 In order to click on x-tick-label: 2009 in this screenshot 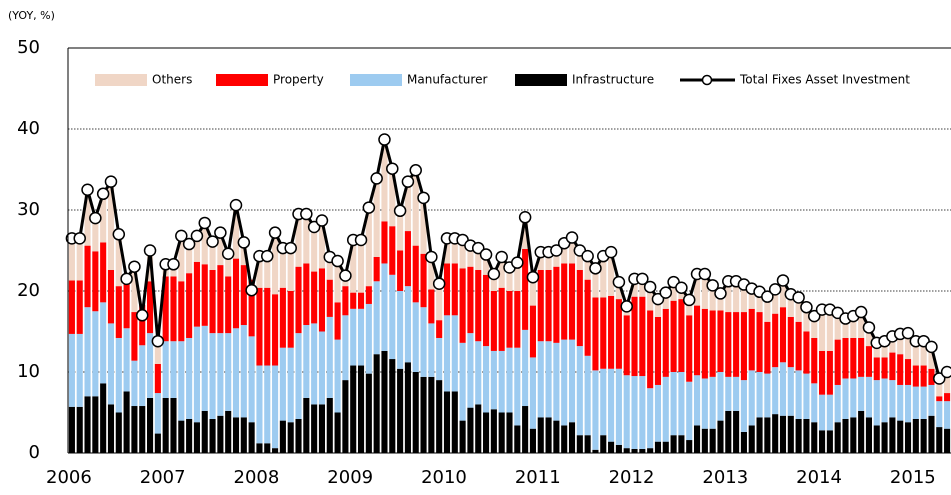, I will do `click(350, 477)`.